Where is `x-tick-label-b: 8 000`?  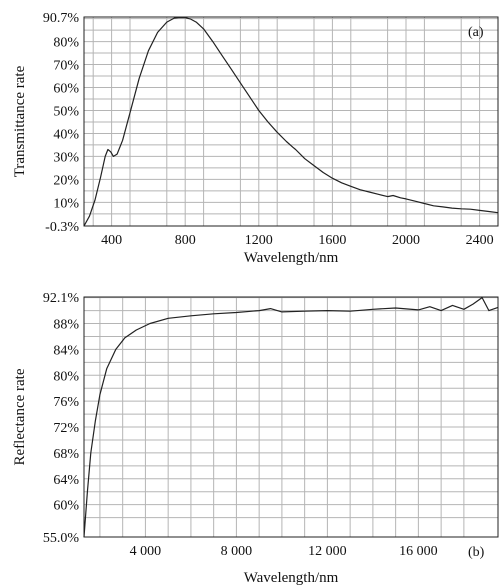
x-tick-label-b: 8 000 is located at coordinates (237, 551).